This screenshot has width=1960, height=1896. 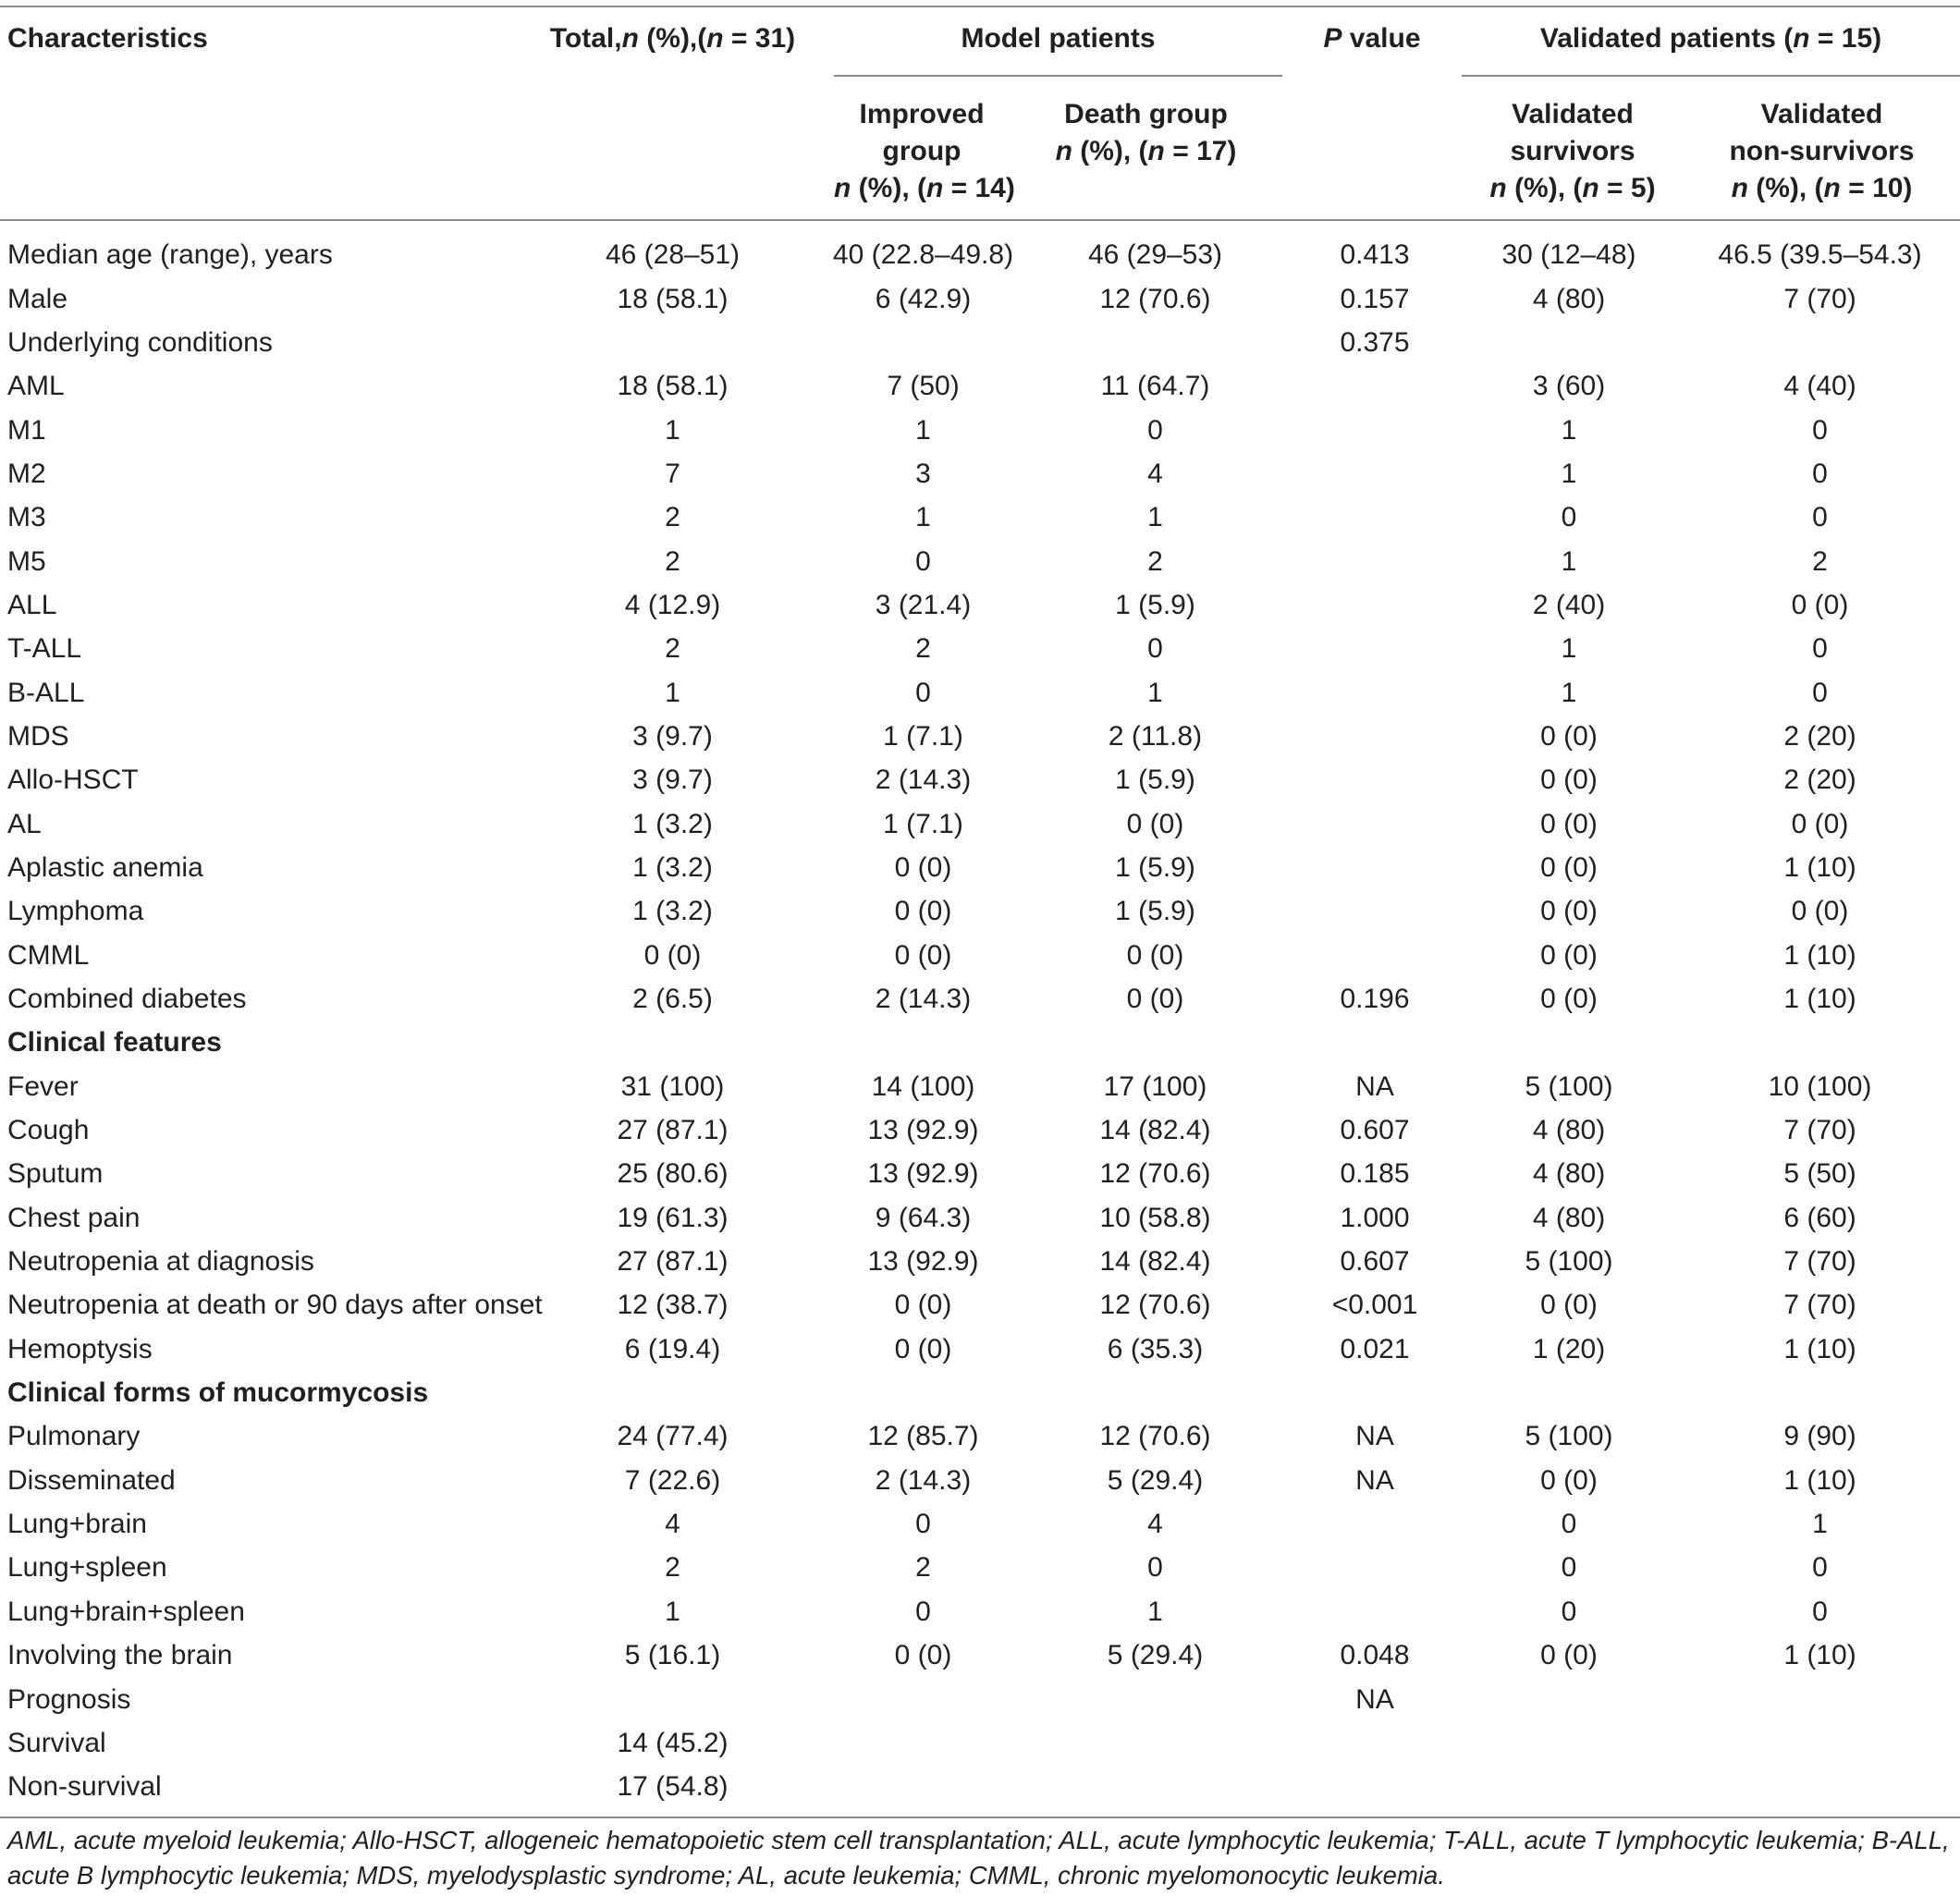 I want to click on header-death-line1: Death group, so click(x=1146, y=114).